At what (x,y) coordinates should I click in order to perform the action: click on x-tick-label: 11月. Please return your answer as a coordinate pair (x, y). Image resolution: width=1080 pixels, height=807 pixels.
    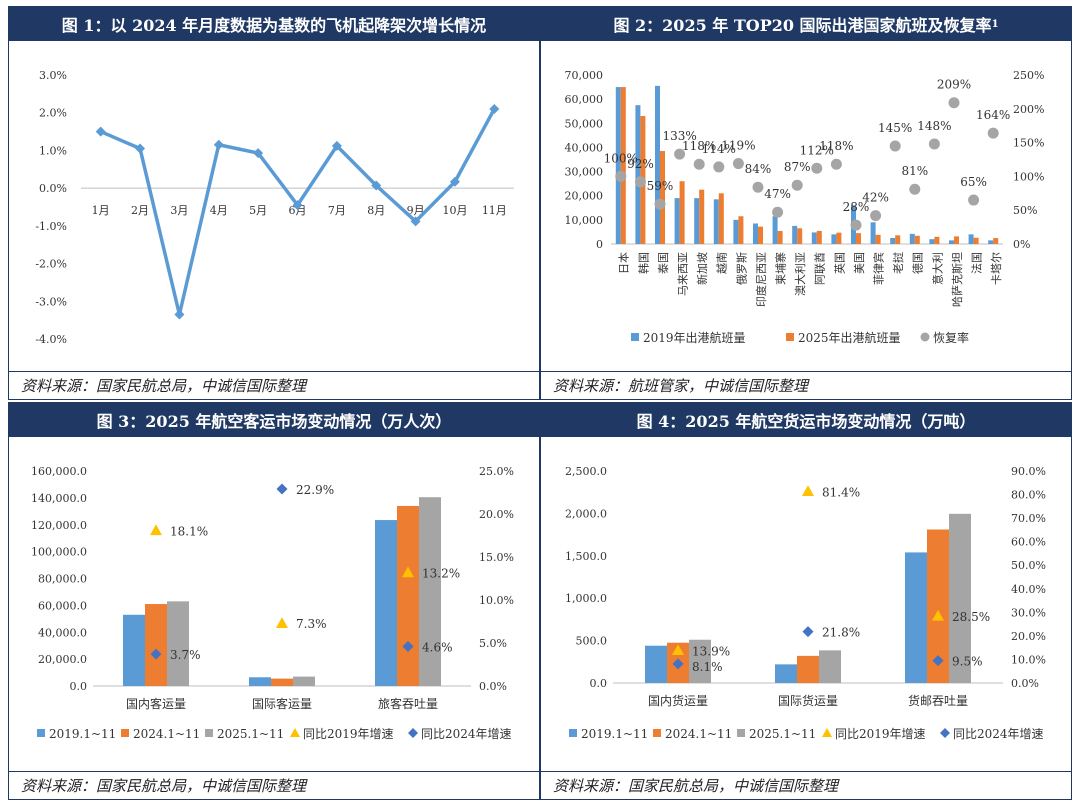
    Looking at the image, I should click on (494, 210).